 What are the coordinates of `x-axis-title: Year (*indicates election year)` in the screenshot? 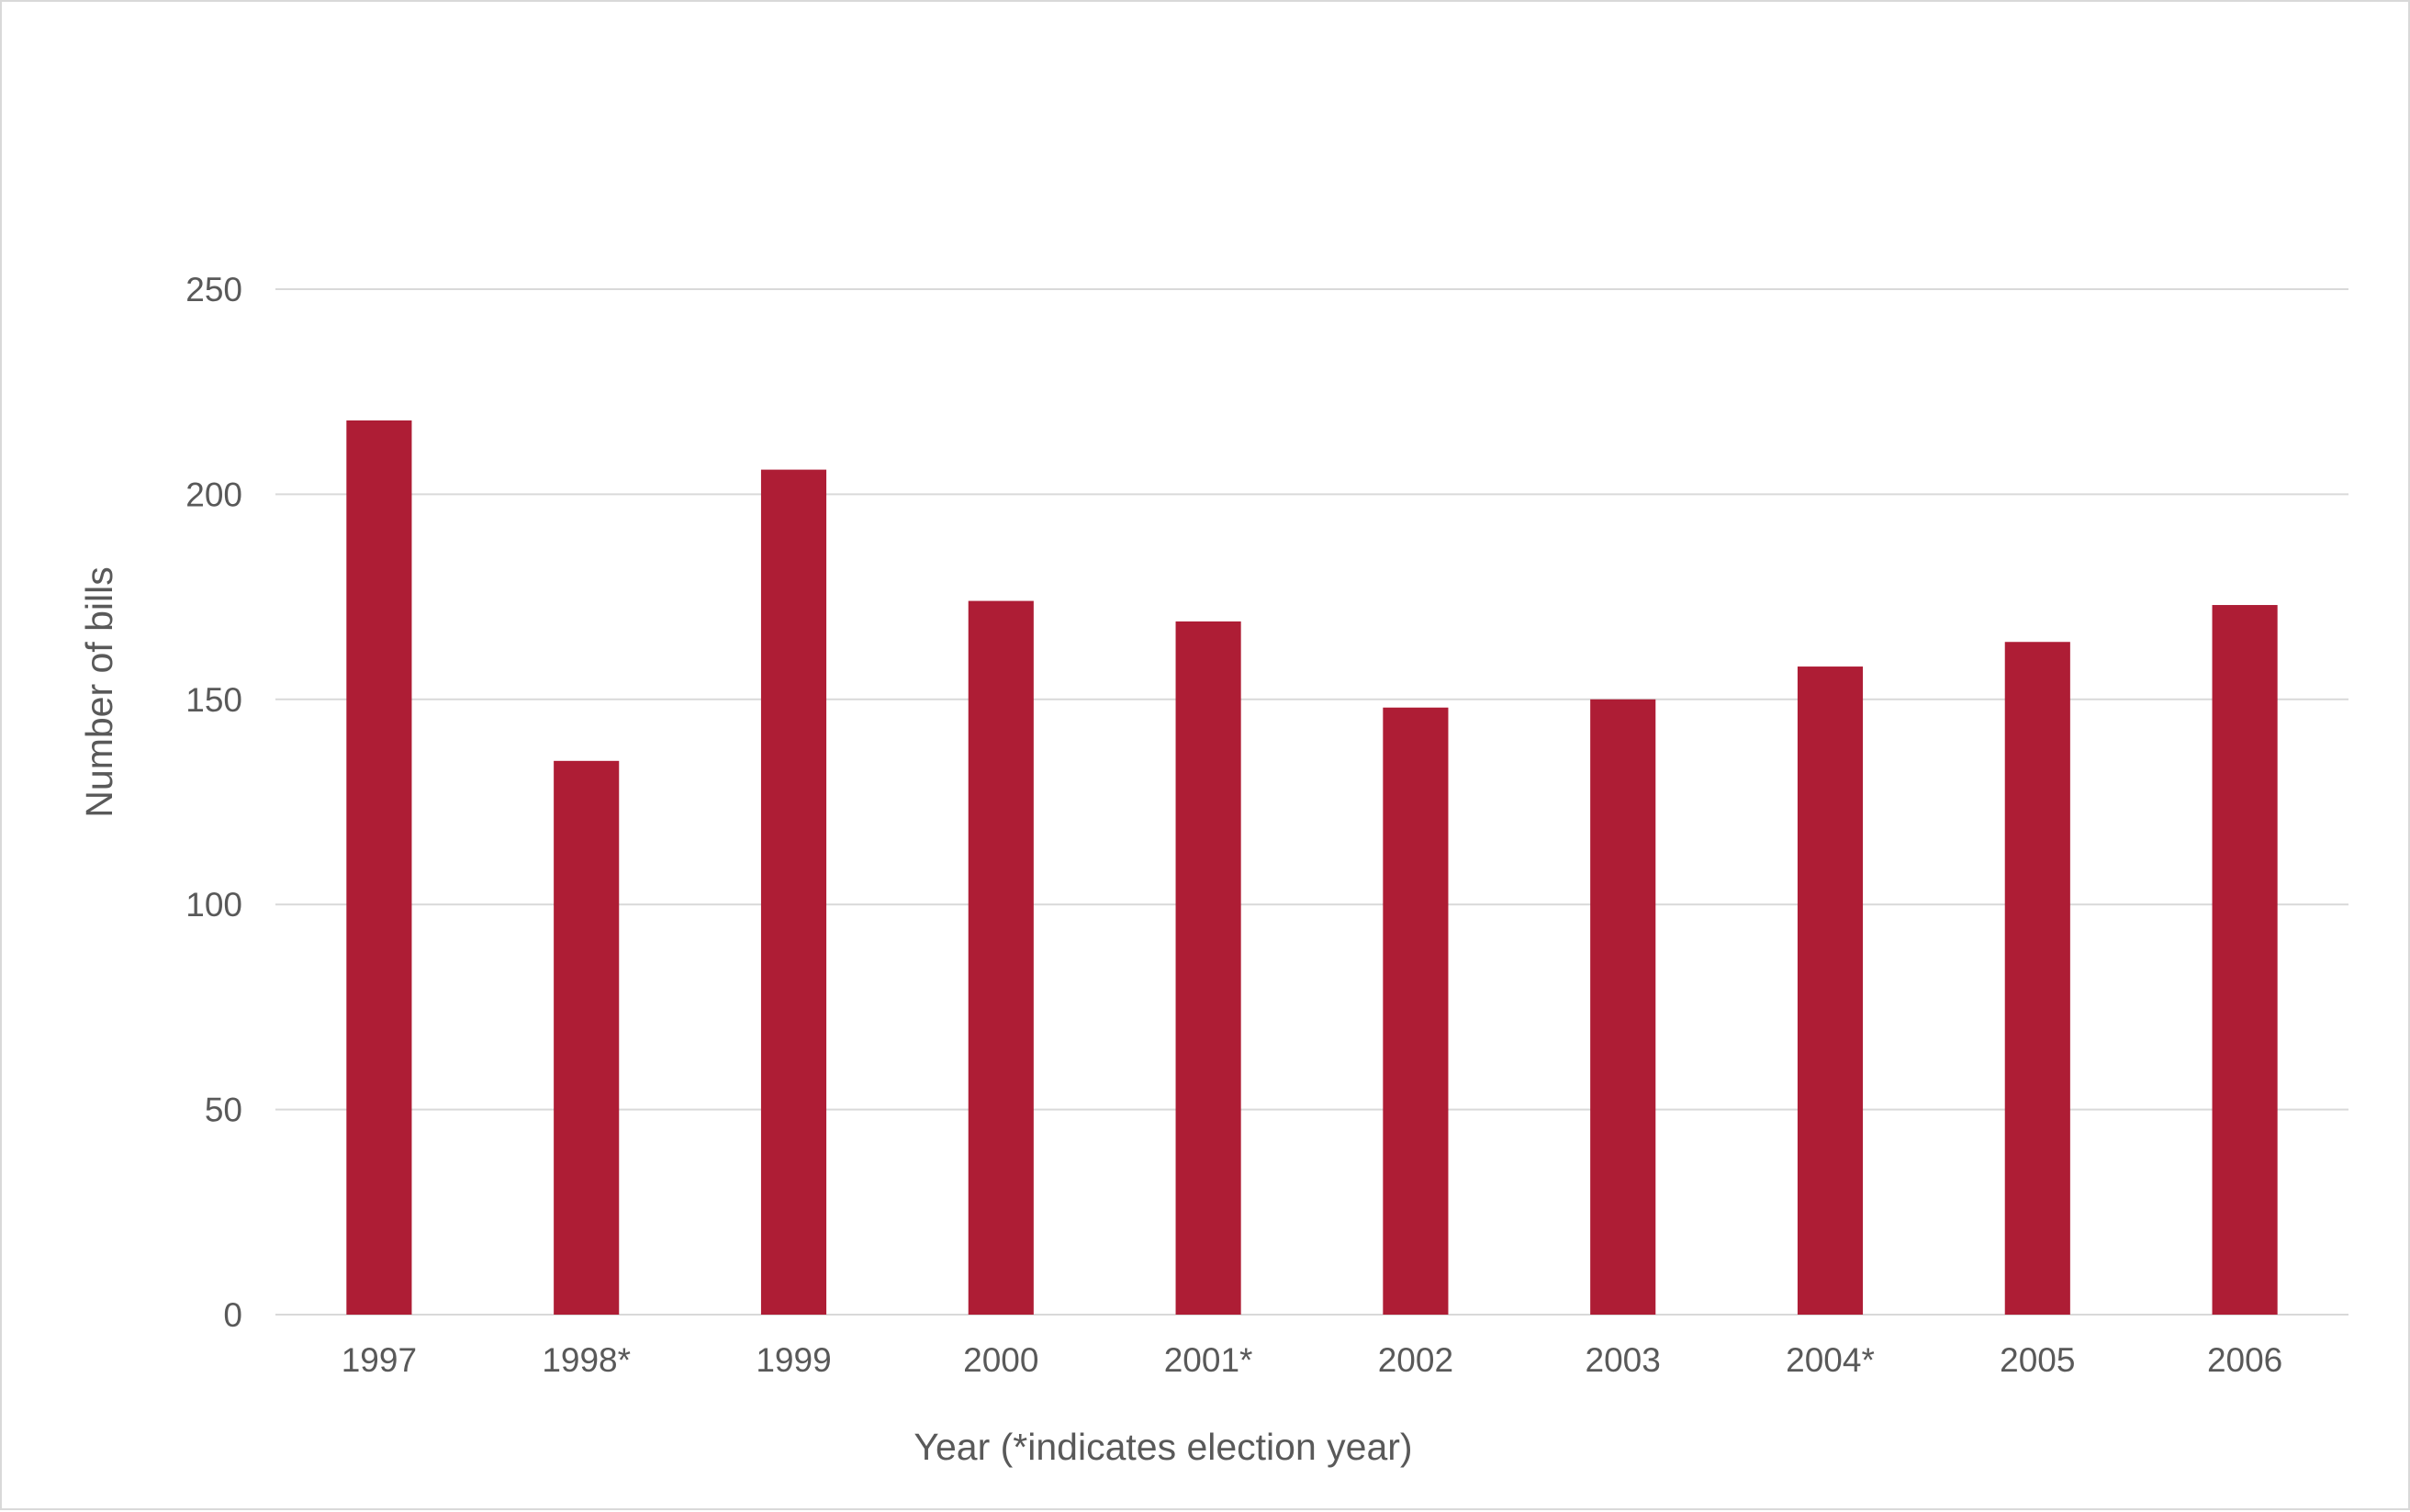 It's located at (1163, 1447).